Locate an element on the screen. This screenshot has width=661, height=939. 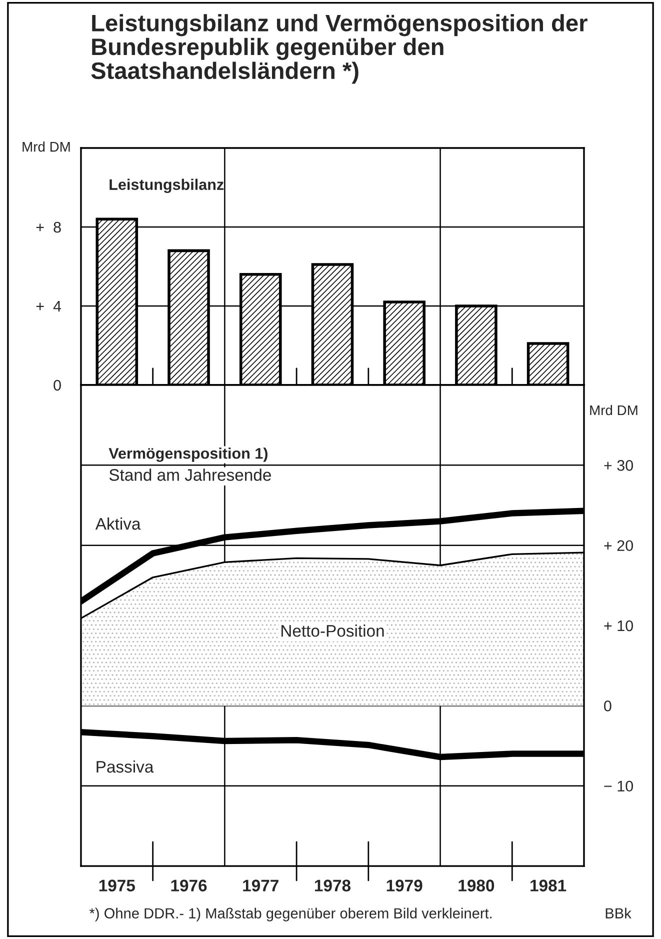
x-tick-label: 1975 is located at coordinates (117, 886).